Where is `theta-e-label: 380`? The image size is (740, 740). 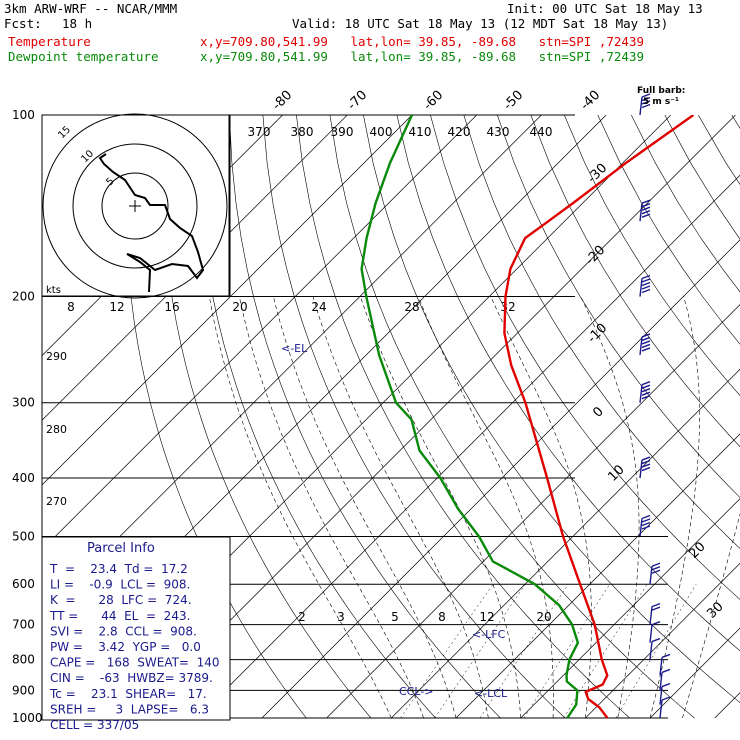 theta-e-label: 380 is located at coordinates (302, 132).